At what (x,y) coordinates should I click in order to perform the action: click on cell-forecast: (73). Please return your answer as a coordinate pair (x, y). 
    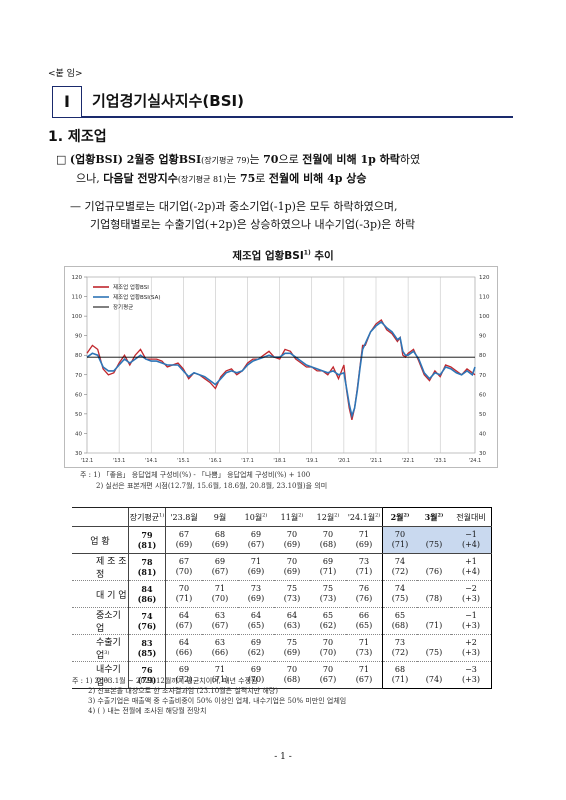
    Looking at the image, I should click on (292, 598).